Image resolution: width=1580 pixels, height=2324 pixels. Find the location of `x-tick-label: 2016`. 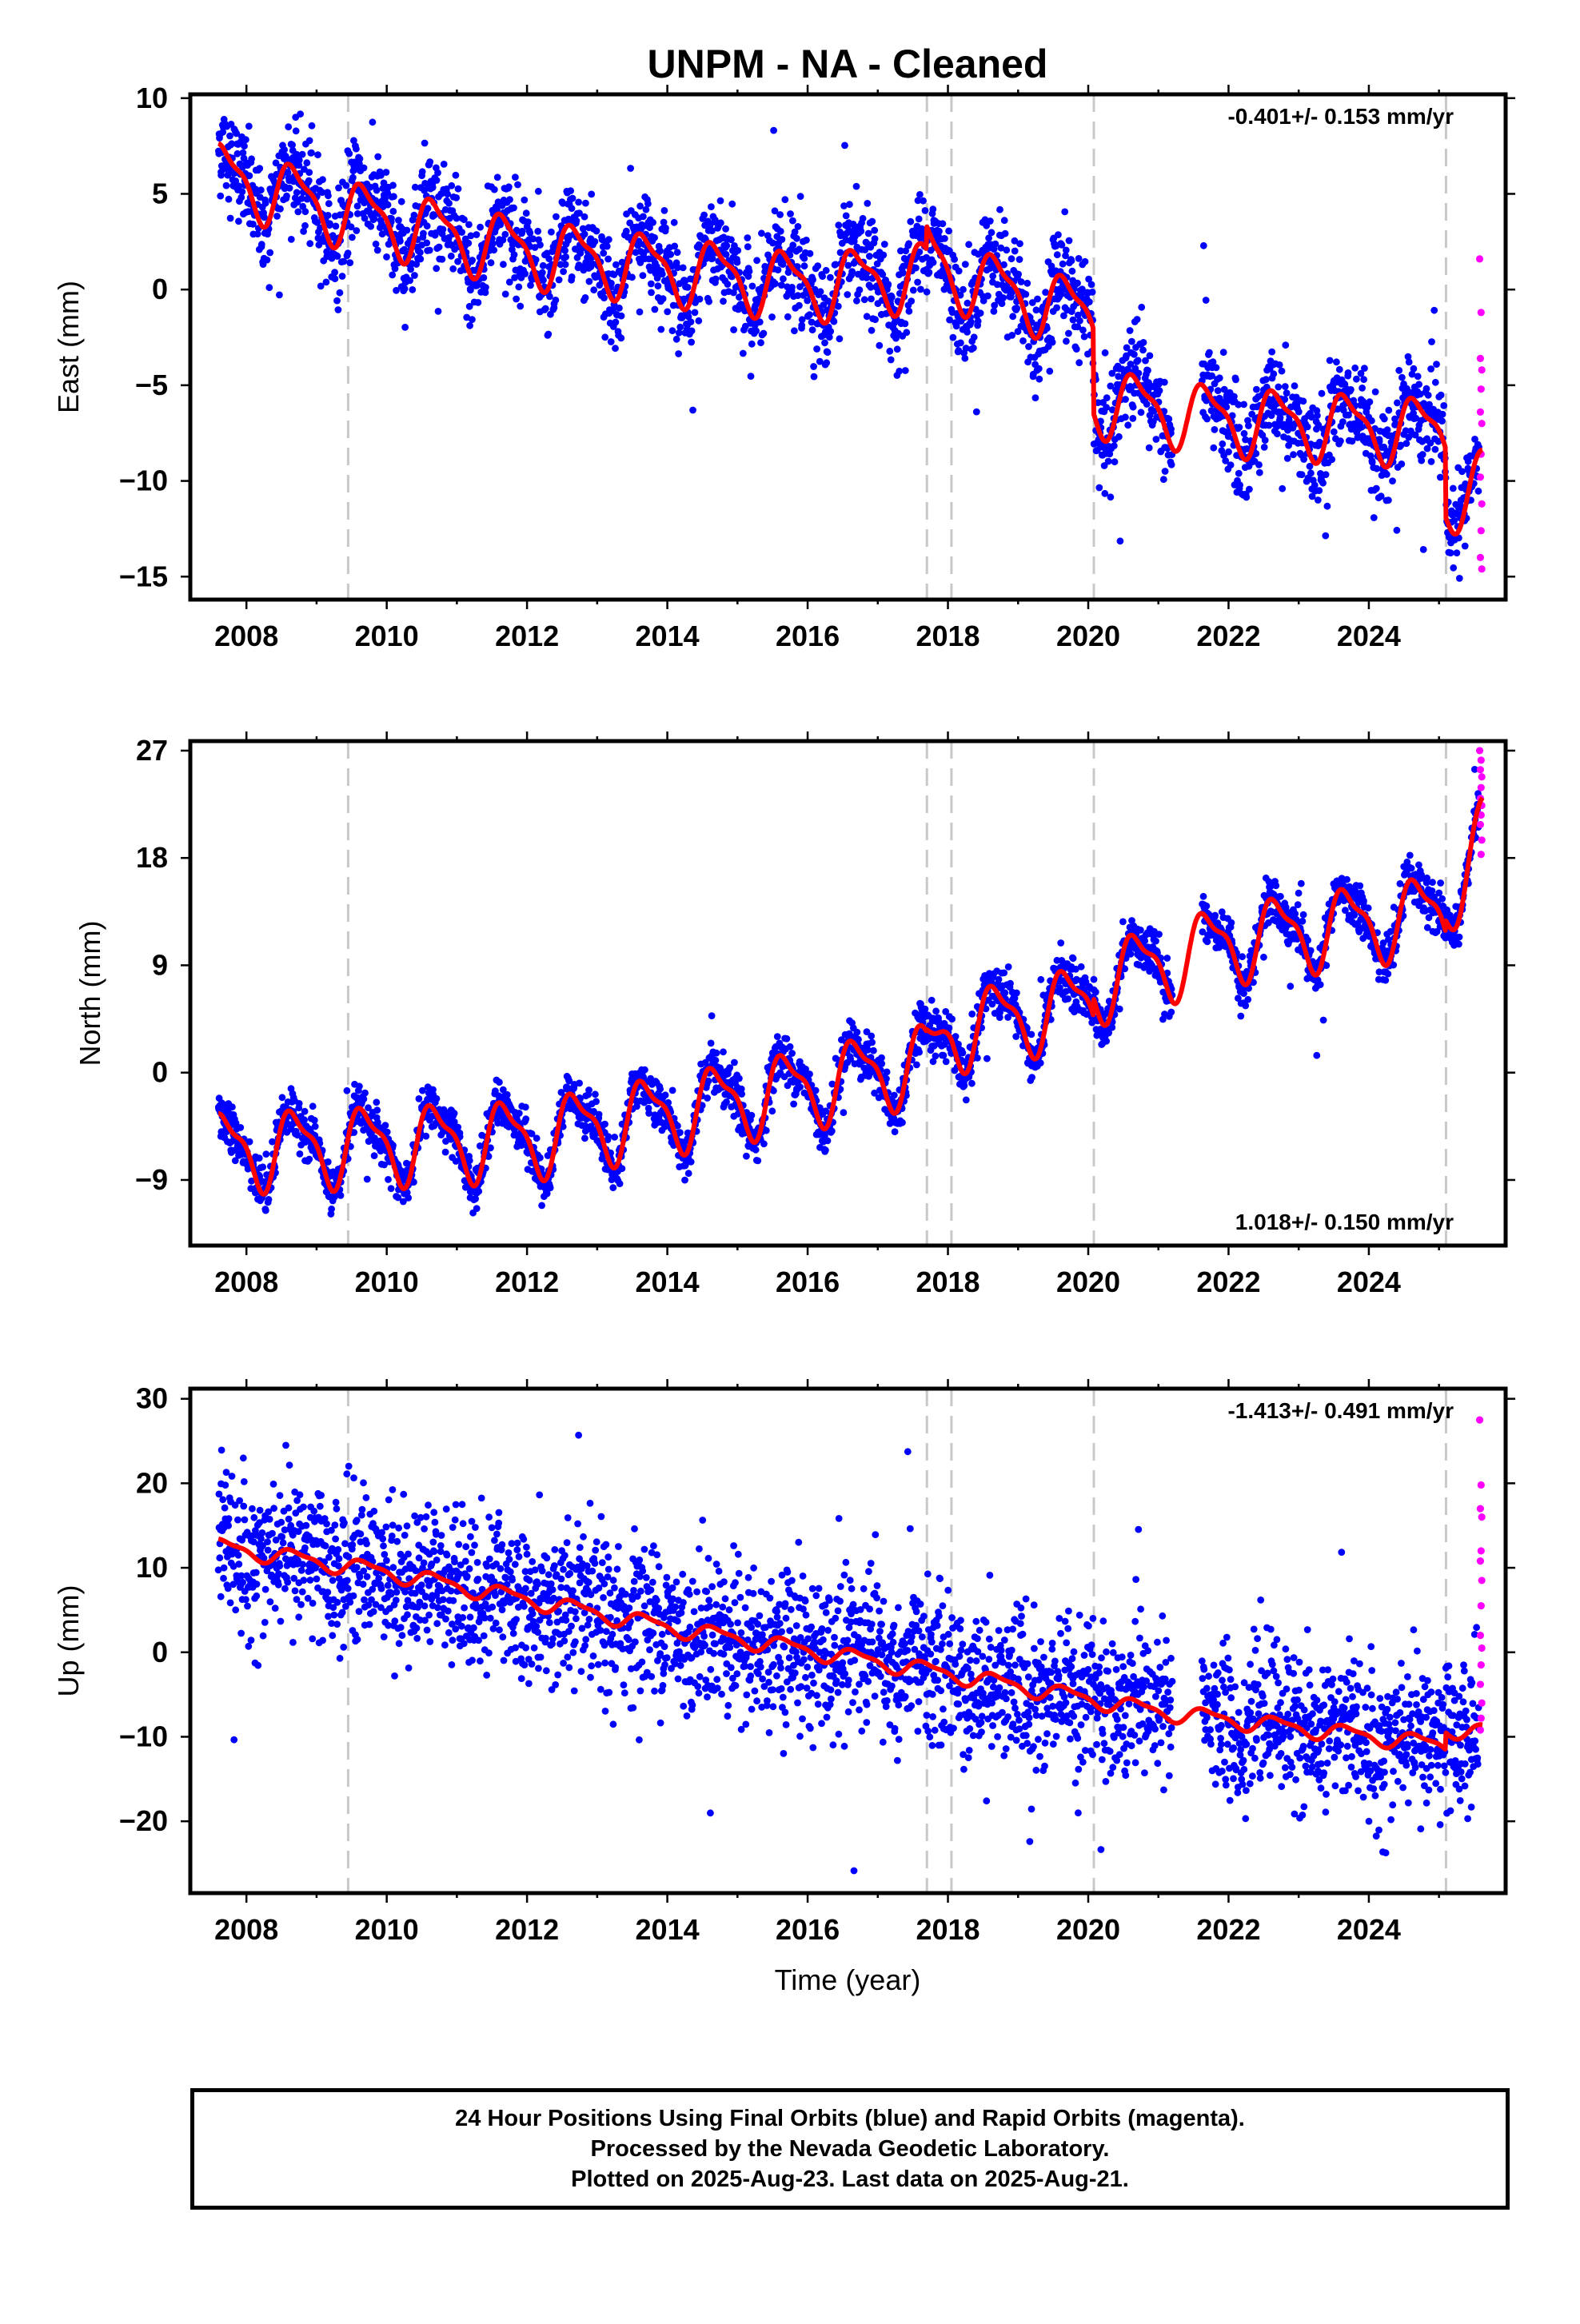

x-tick-label: 2016 is located at coordinates (808, 636).